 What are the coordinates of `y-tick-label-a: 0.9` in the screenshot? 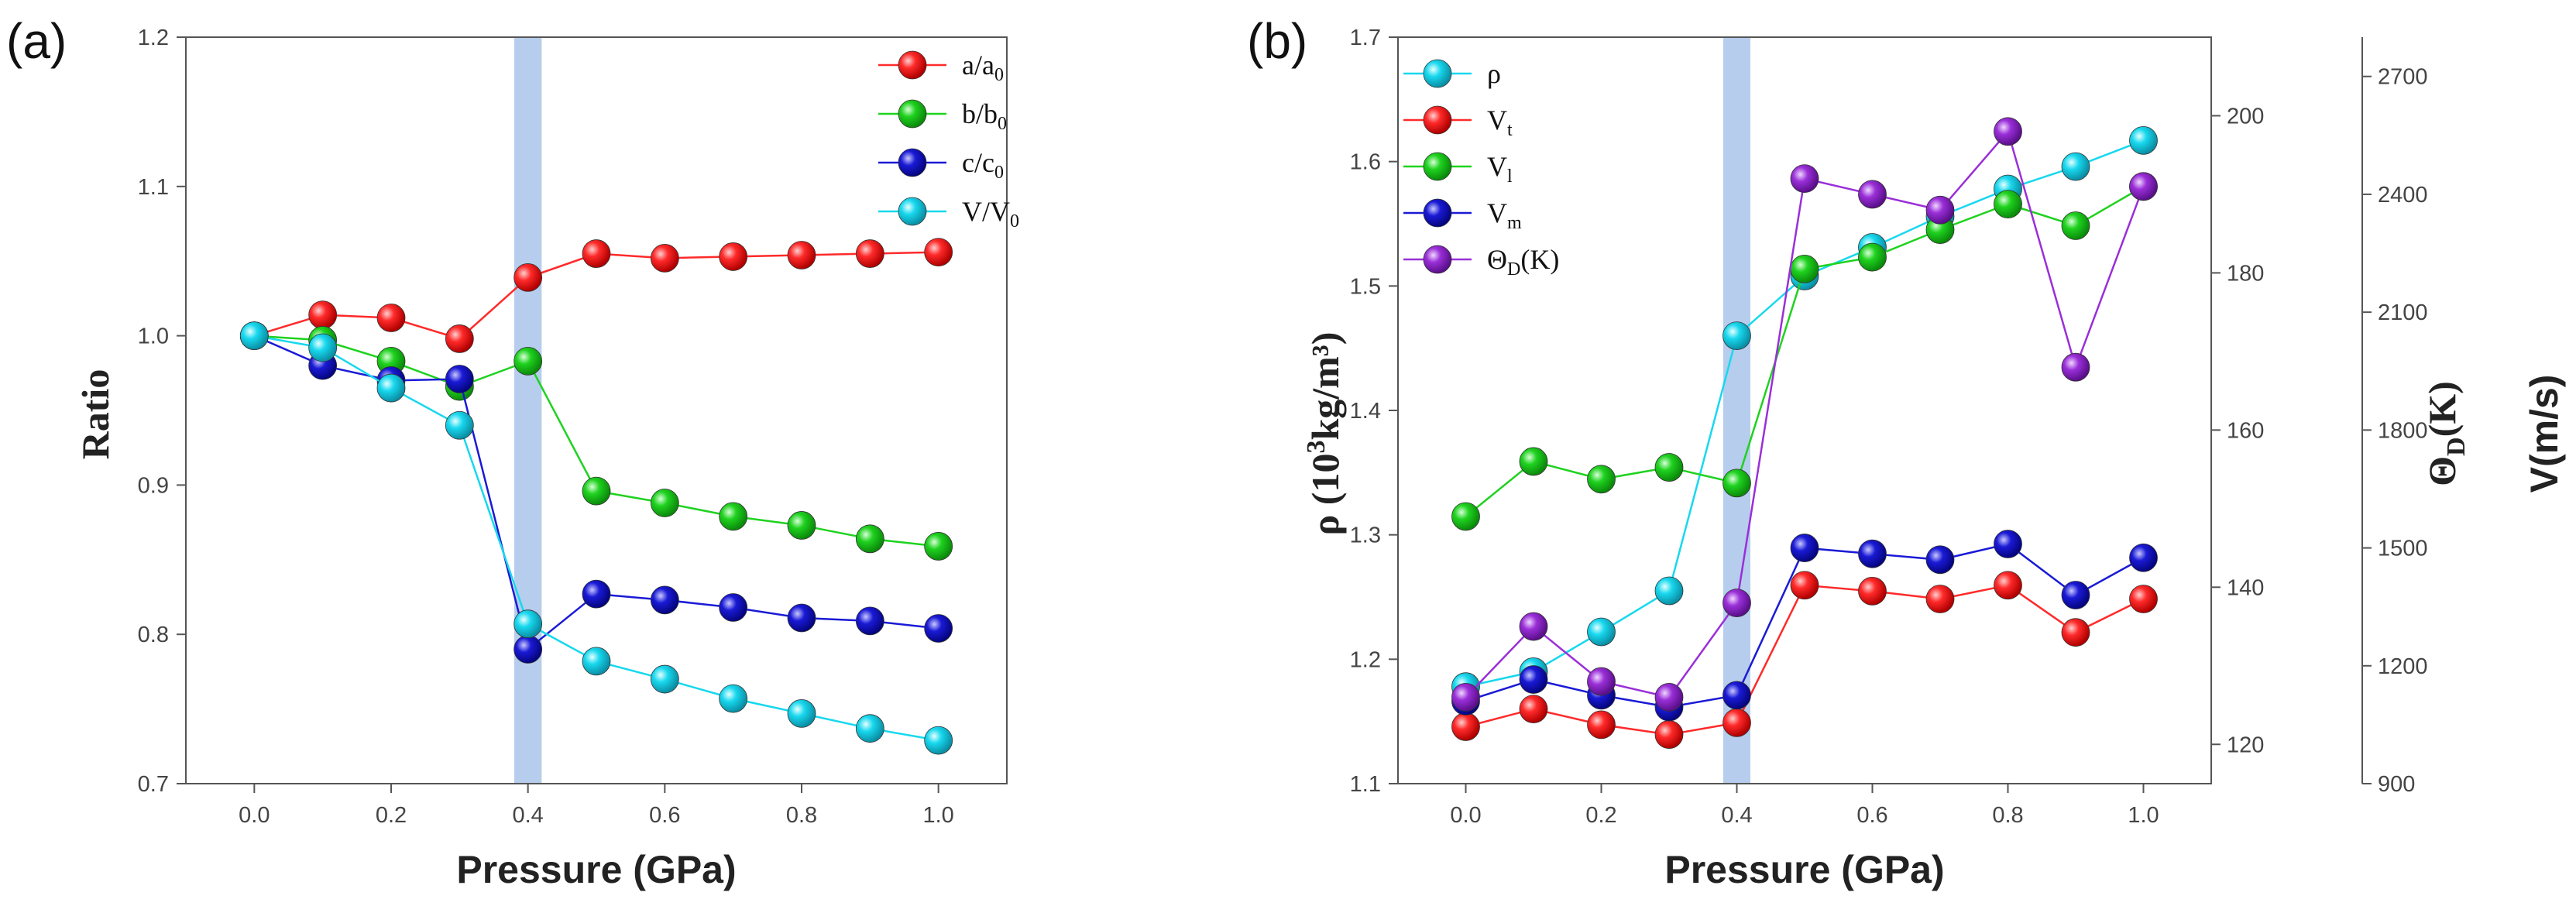 It's located at (153, 485).